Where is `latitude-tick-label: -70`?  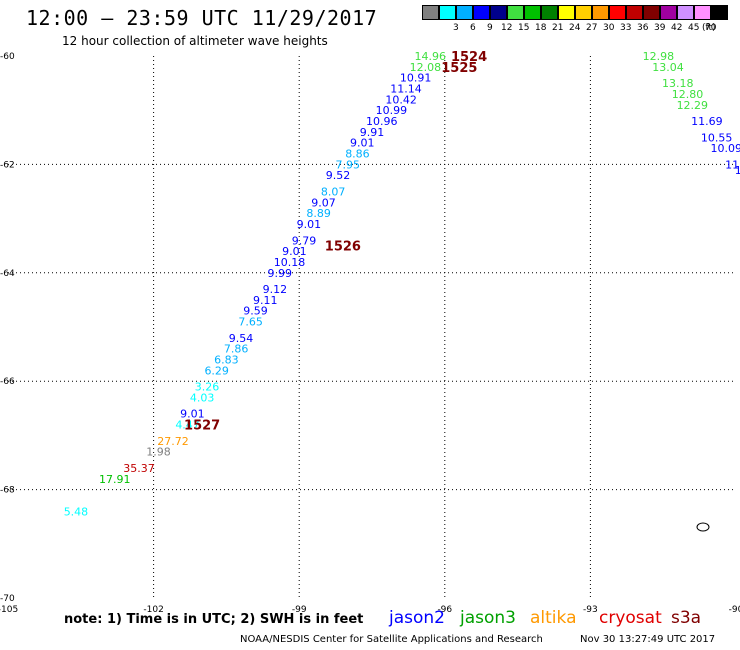
latitude-tick-label: -70 is located at coordinates (7, 599).